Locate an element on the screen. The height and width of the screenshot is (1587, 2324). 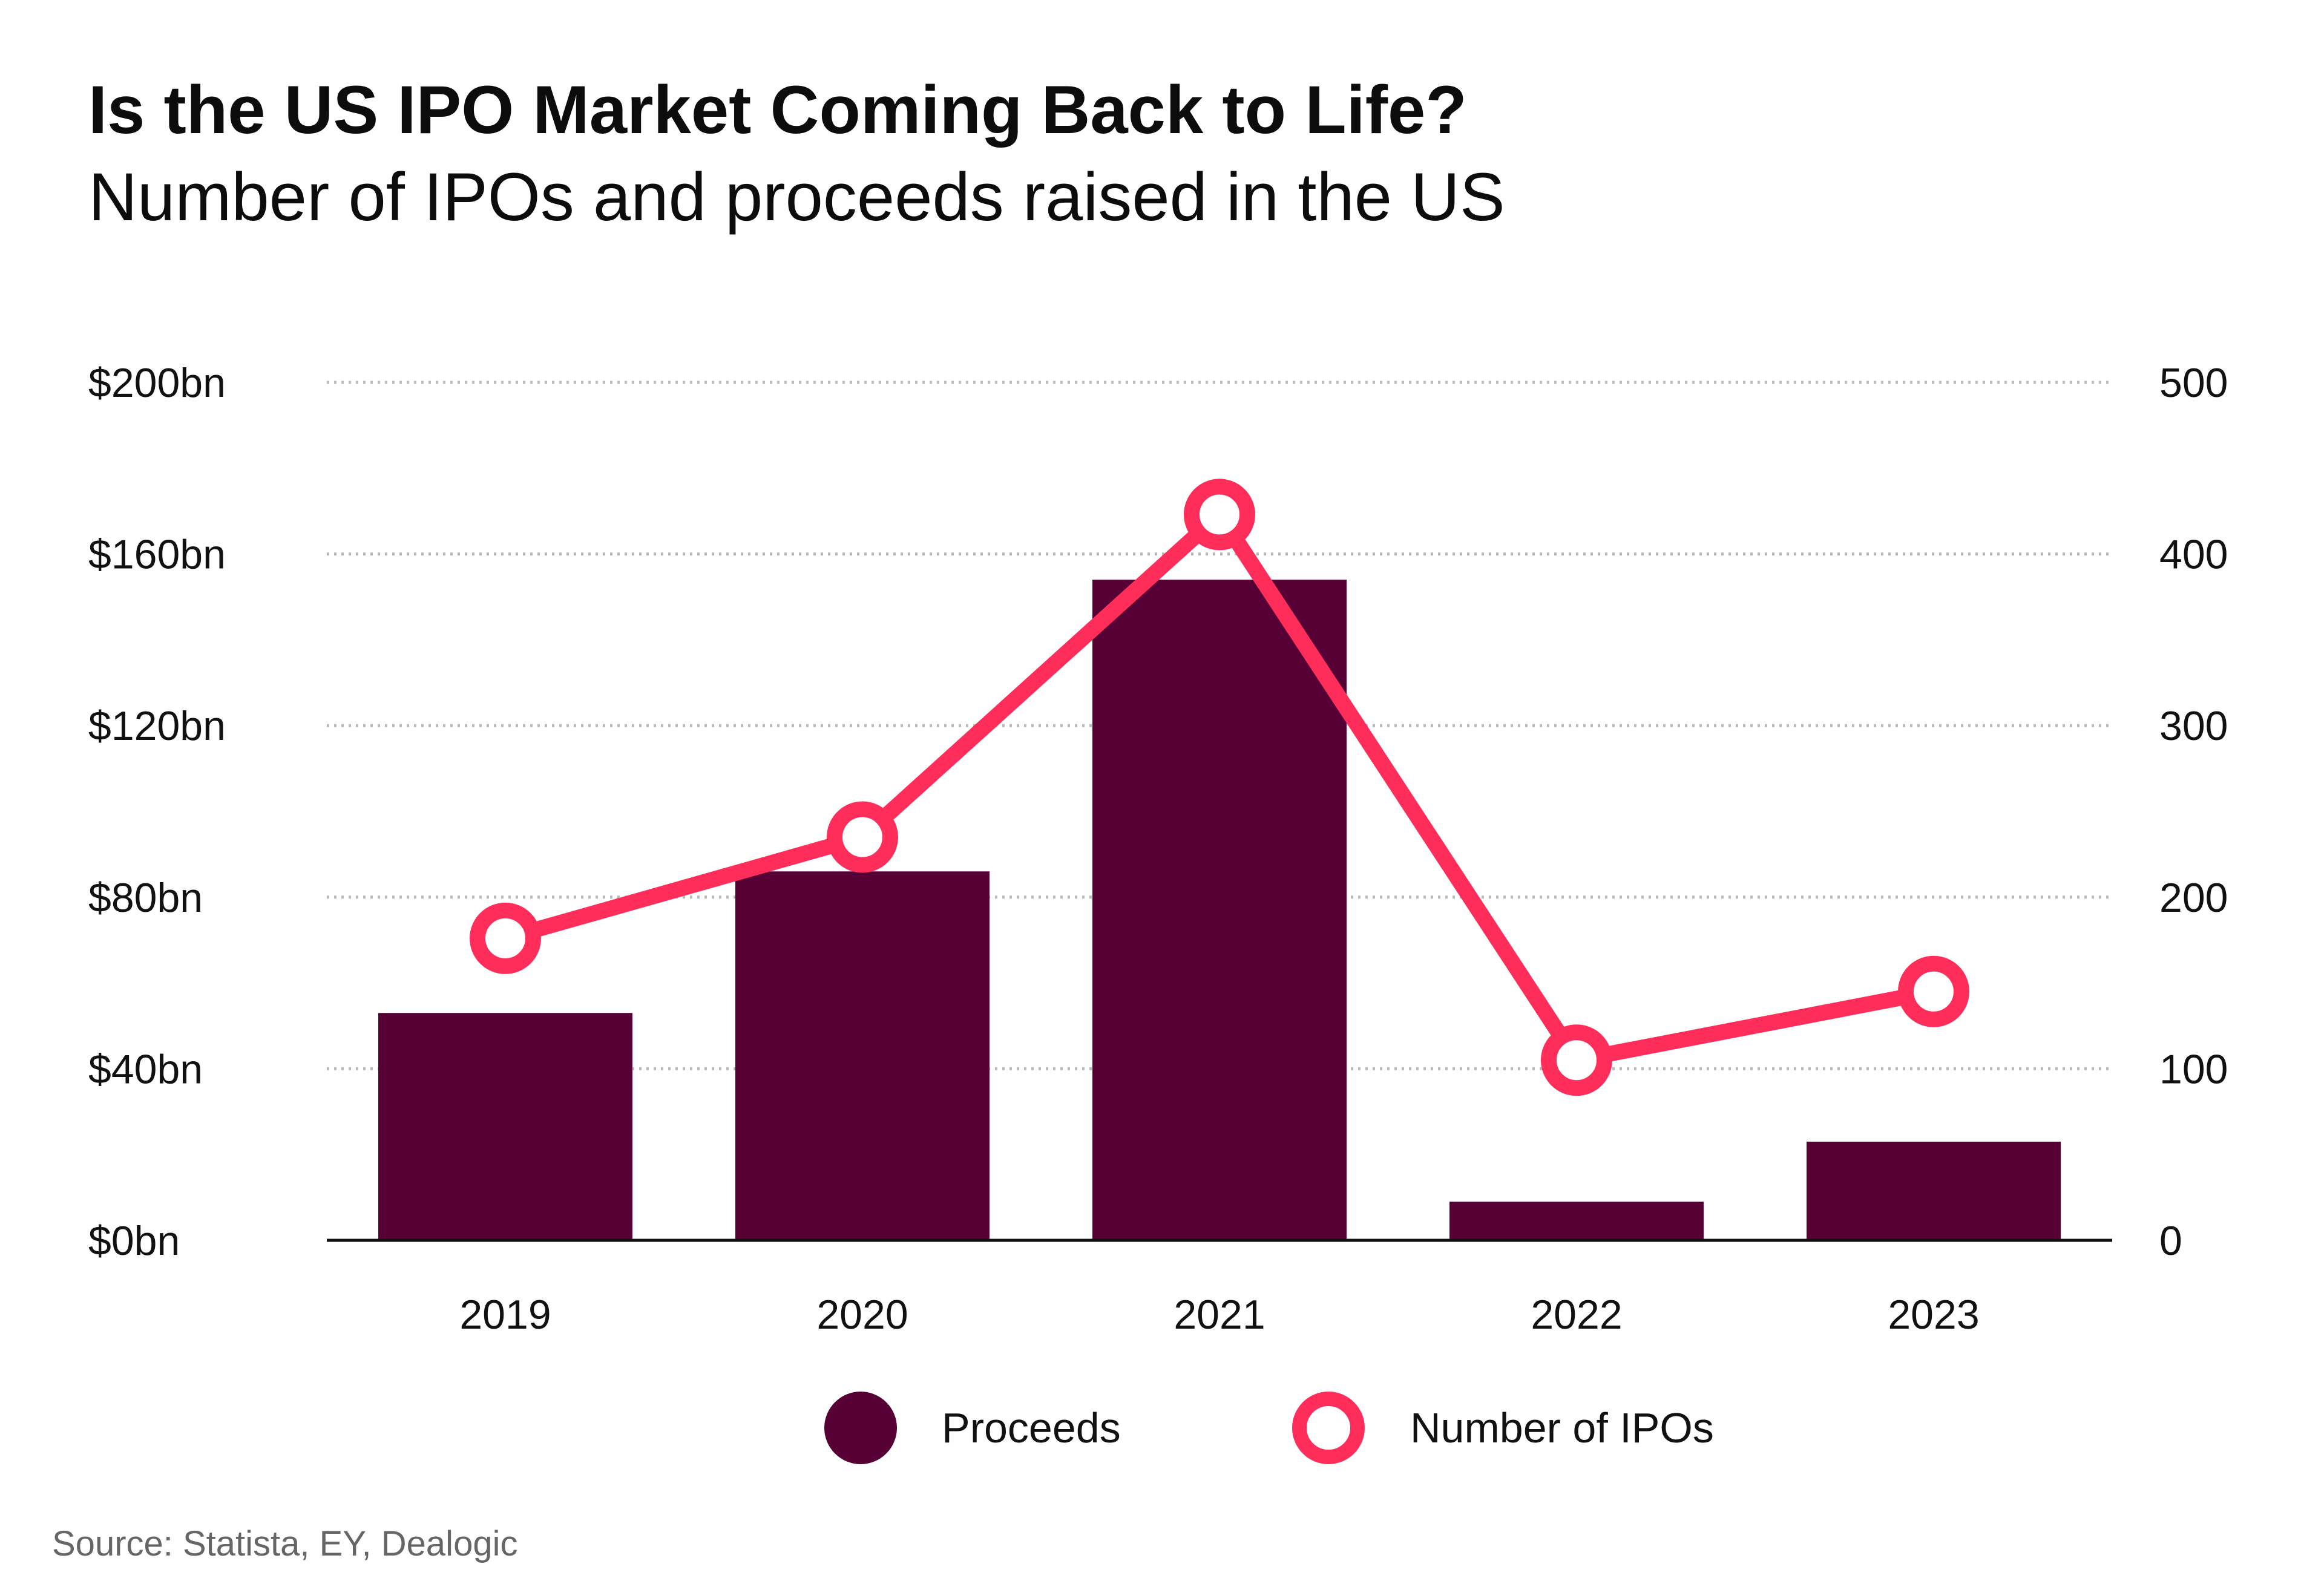
legend-proceeds-label: Proceeds is located at coordinates (1031, 1427).